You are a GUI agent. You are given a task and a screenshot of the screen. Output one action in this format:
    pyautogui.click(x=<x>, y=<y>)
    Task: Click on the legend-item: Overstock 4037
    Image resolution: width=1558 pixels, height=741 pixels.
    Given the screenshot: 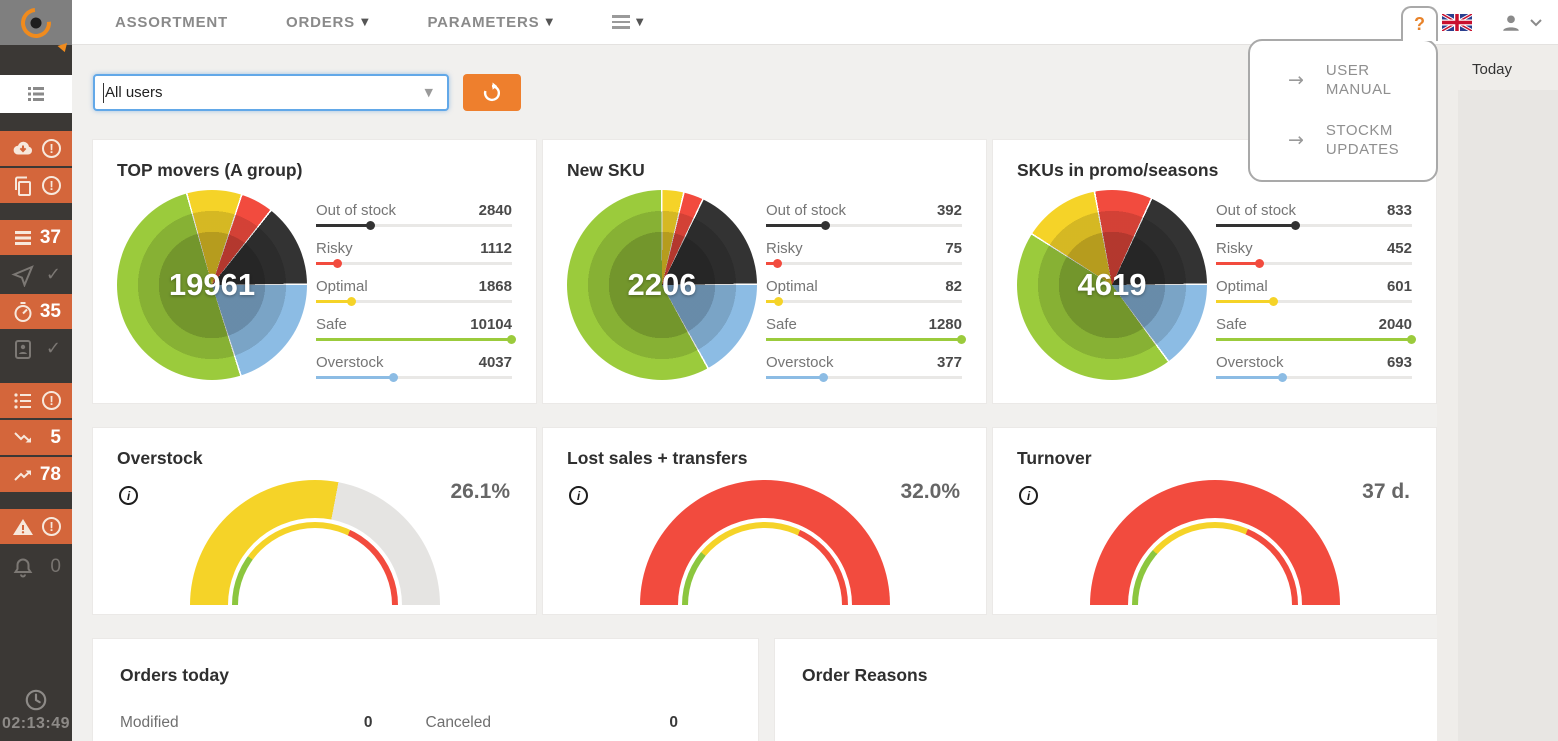 What is the action you would take?
    pyautogui.click(x=414, y=368)
    